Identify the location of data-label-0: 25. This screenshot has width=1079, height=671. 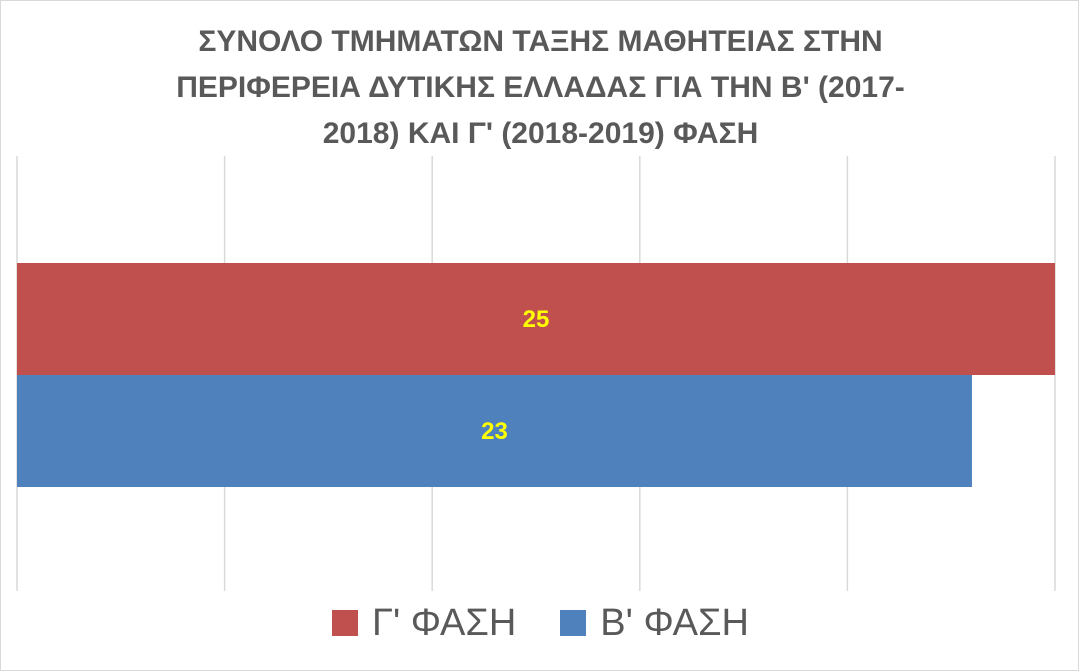
(536, 319).